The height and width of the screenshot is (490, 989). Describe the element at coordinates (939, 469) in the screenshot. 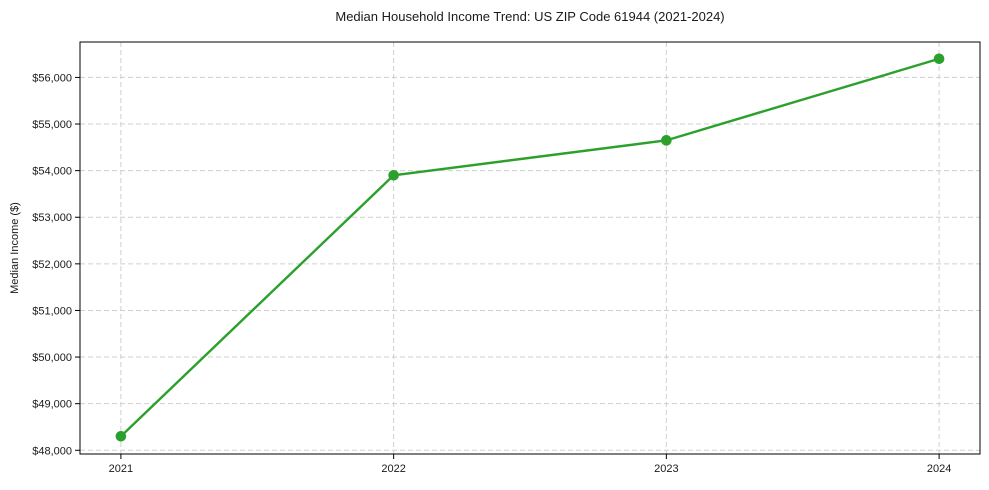

I see `x-tick-label: 2024` at that location.